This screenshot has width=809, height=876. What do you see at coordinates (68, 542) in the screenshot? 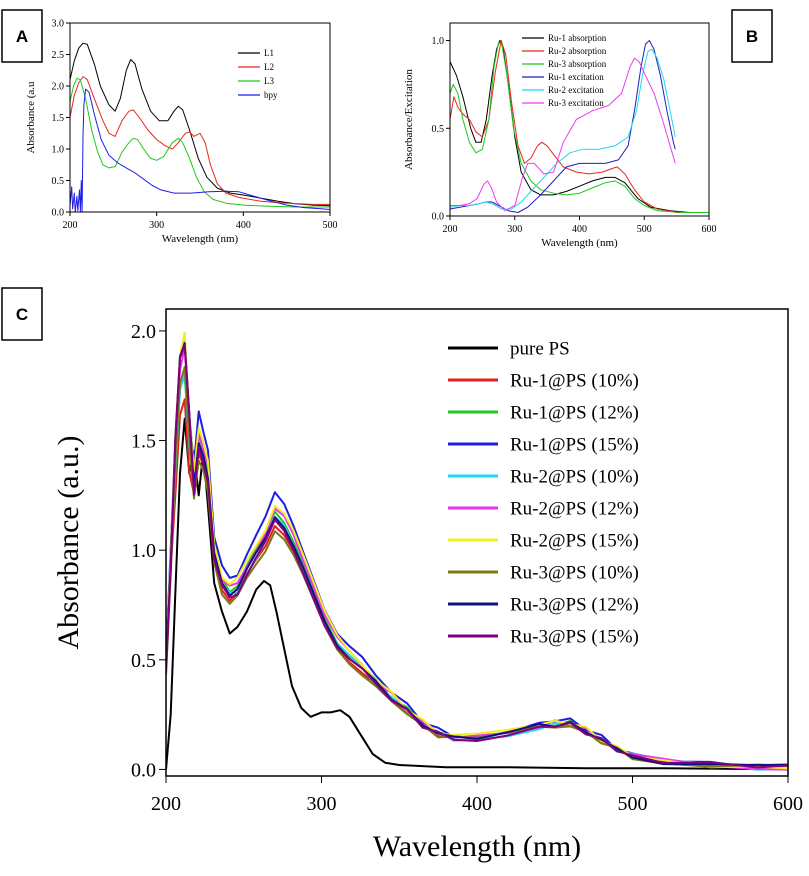
I see `y-axis-label: Absorbance (a.u.)` at bounding box center [68, 542].